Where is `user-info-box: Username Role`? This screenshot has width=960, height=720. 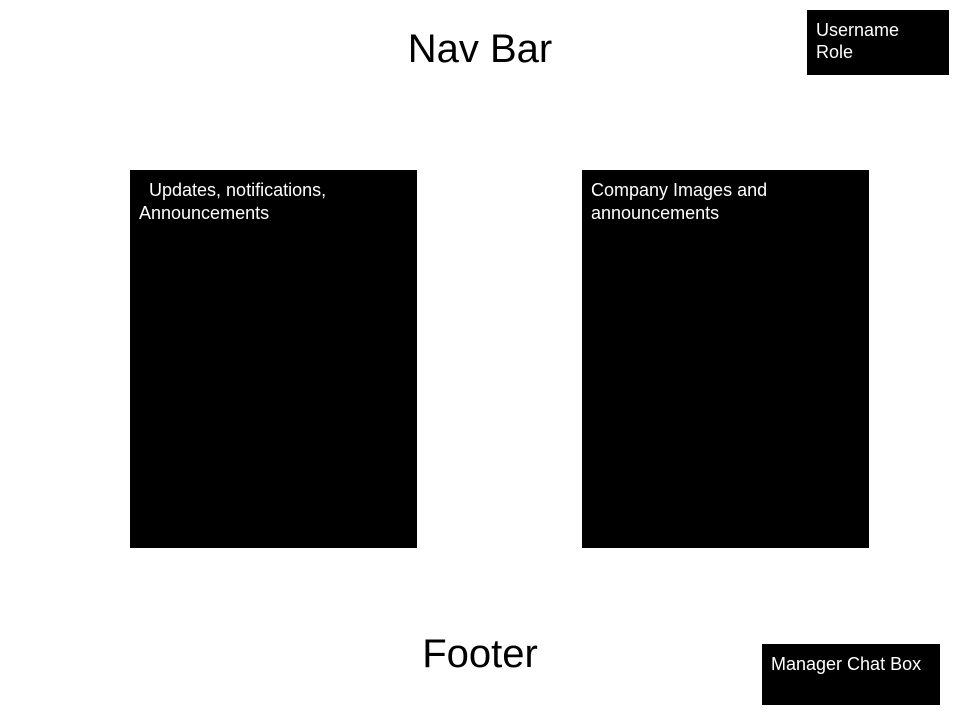 user-info-box: Username Role is located at coordinates (878, 42).